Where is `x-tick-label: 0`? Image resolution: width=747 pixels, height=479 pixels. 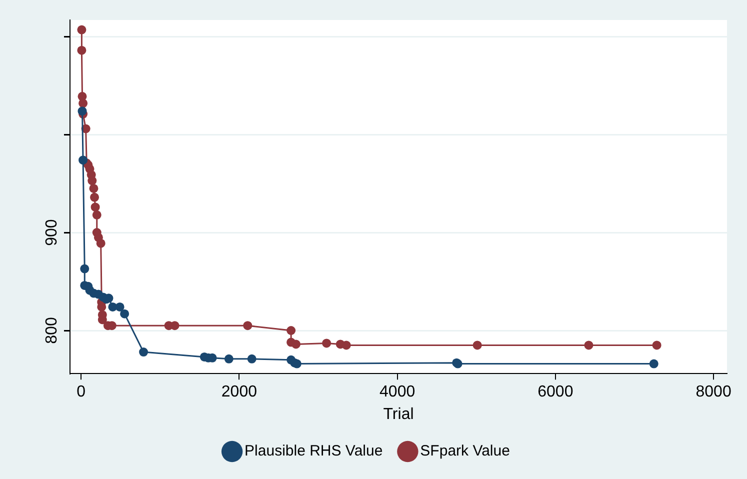
x-tick-label: 0 is located at coordinates (81, 392).